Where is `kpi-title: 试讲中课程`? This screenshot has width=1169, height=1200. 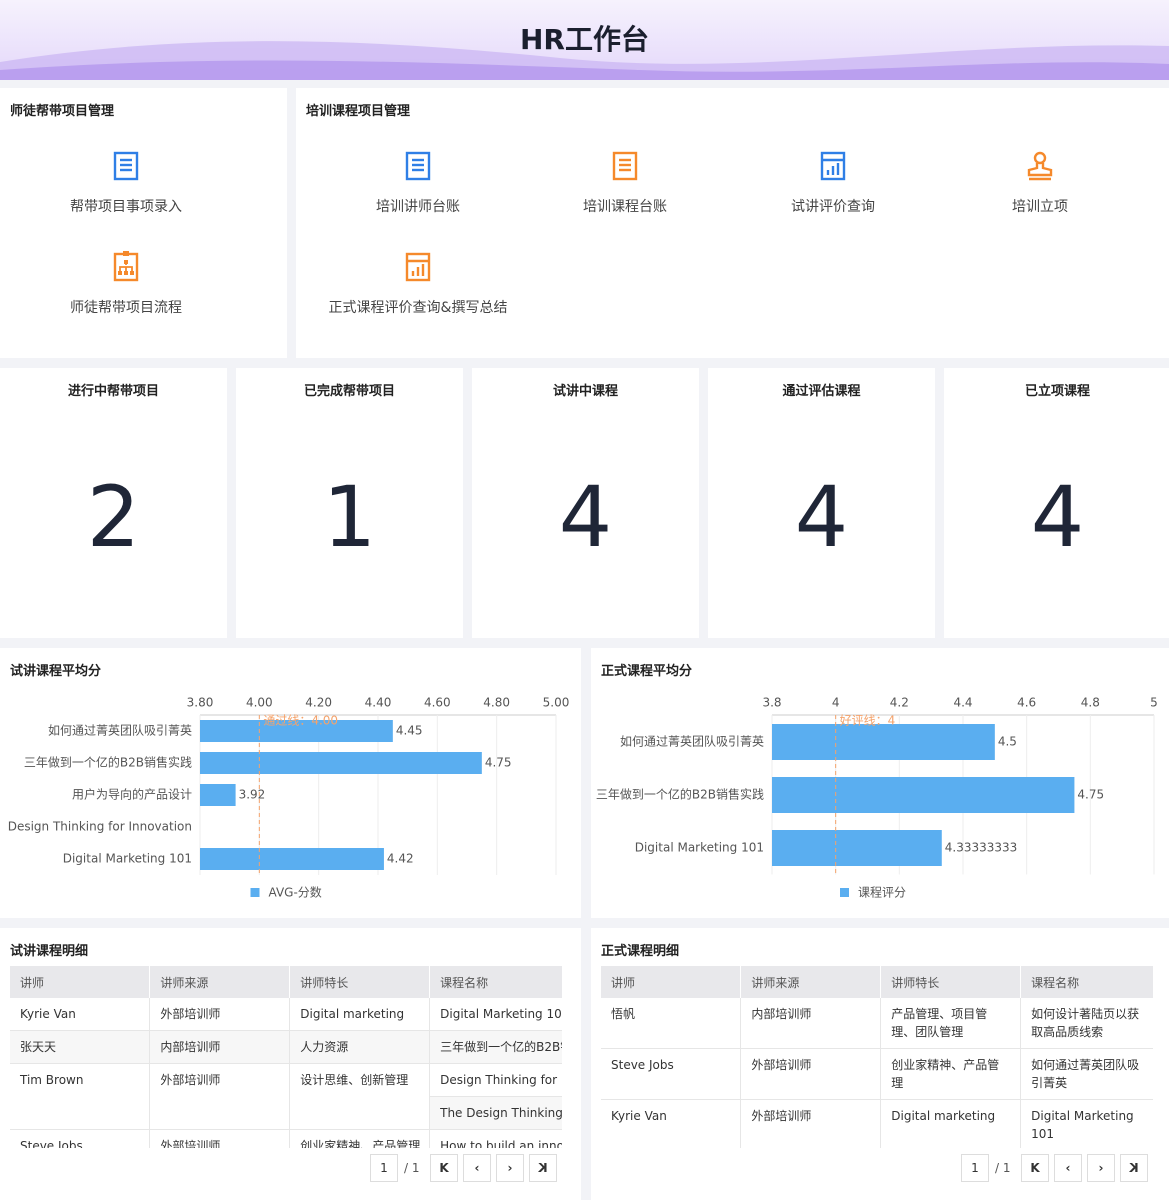
kpi-title: 试讲中课程 is located at coordinates (585, 391).